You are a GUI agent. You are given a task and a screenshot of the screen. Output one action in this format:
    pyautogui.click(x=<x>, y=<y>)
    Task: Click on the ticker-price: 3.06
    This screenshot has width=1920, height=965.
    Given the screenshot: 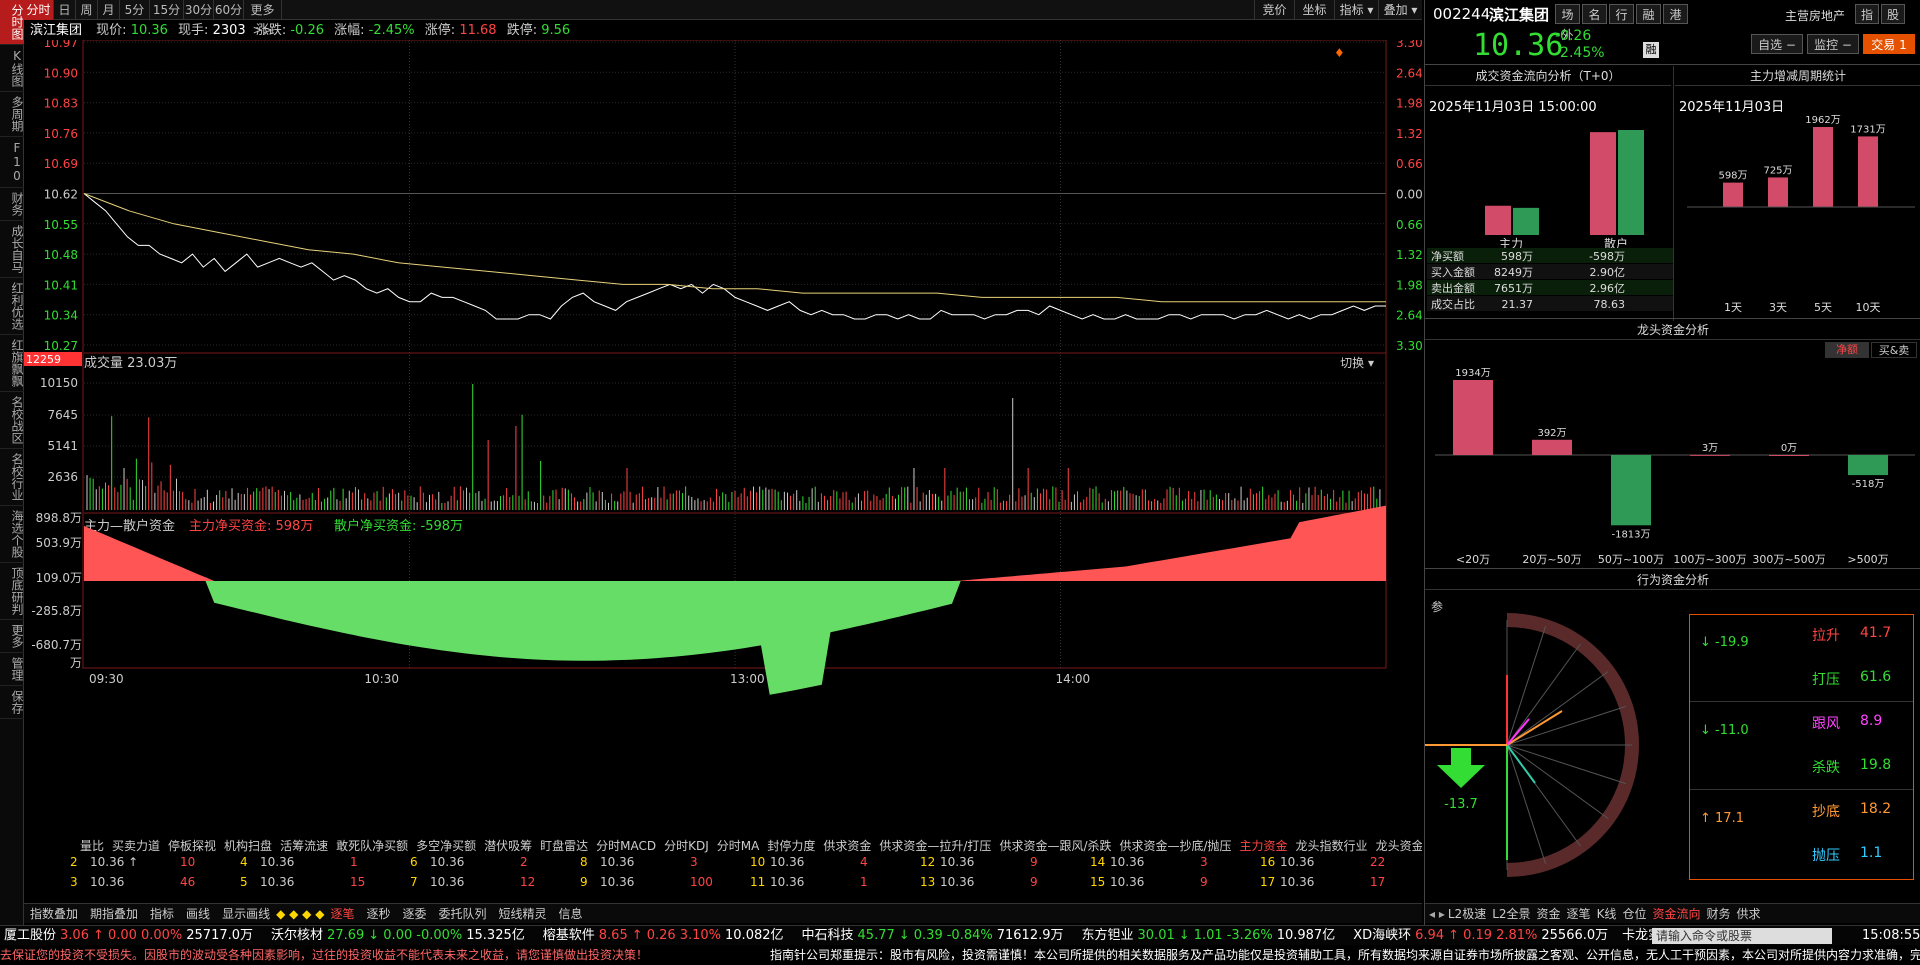 What is the action you would take?
    pyautogui.click(x=74, y=935)
    